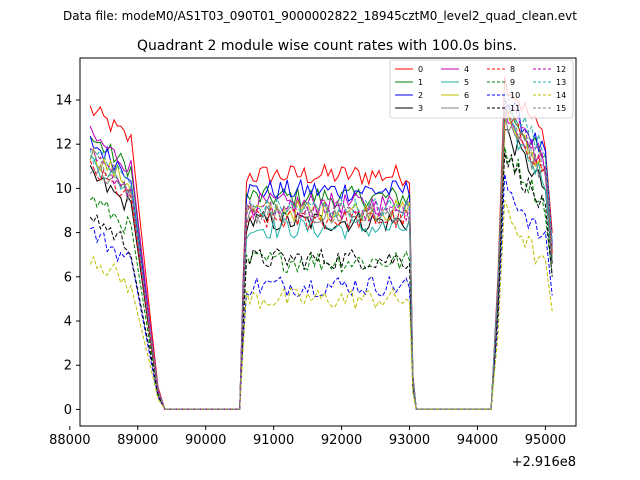  I want to click on legend-label-9: 9, so click(512, 82).